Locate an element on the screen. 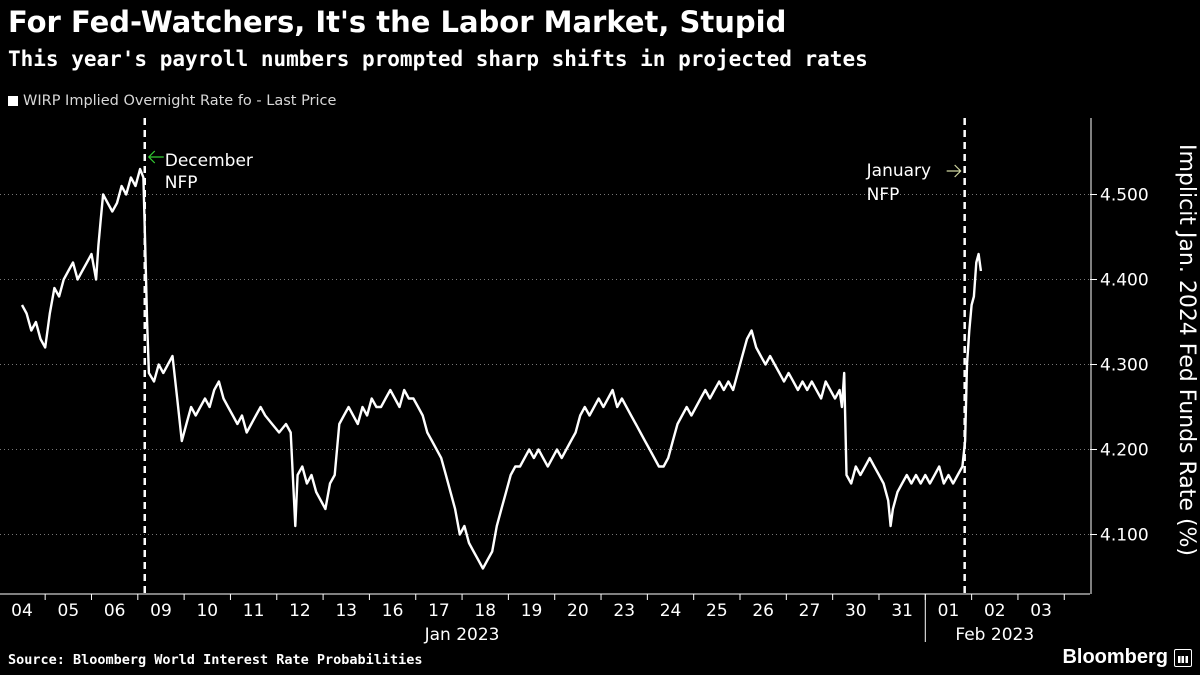  x-tick-label: 23 is located at coordinates (624, 611).